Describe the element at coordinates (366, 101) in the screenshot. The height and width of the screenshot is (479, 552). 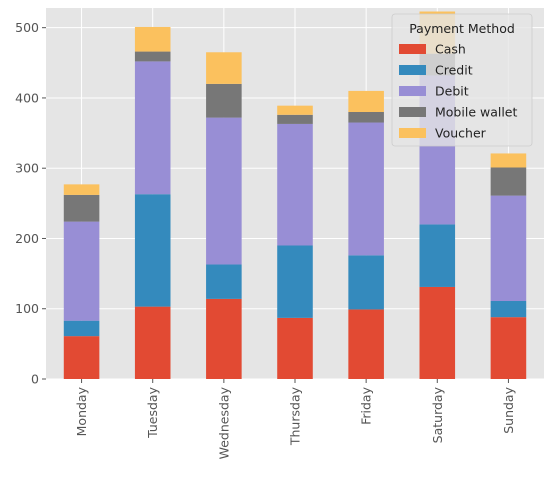
I see `bar-voucher-friday` at that location.